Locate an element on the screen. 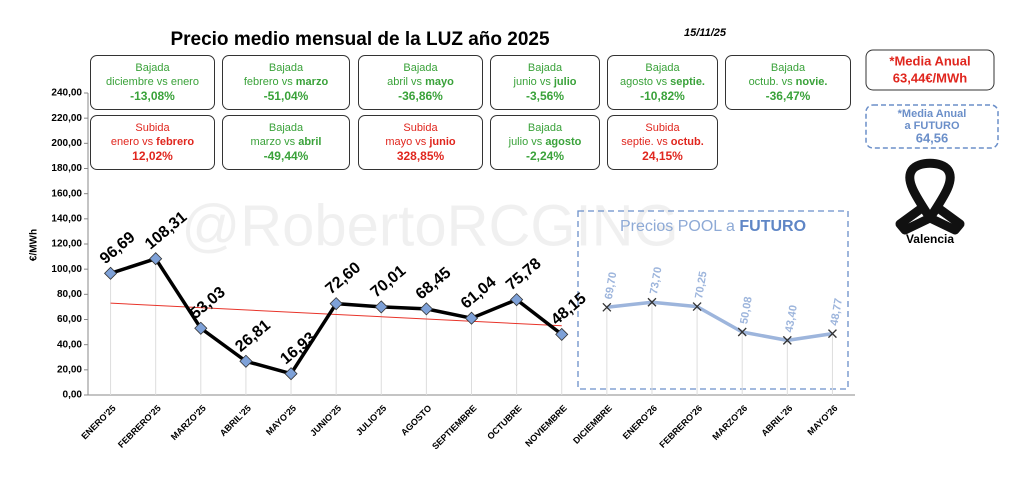  y-tick-label: 160,00 is located at coordinates (66, 193).